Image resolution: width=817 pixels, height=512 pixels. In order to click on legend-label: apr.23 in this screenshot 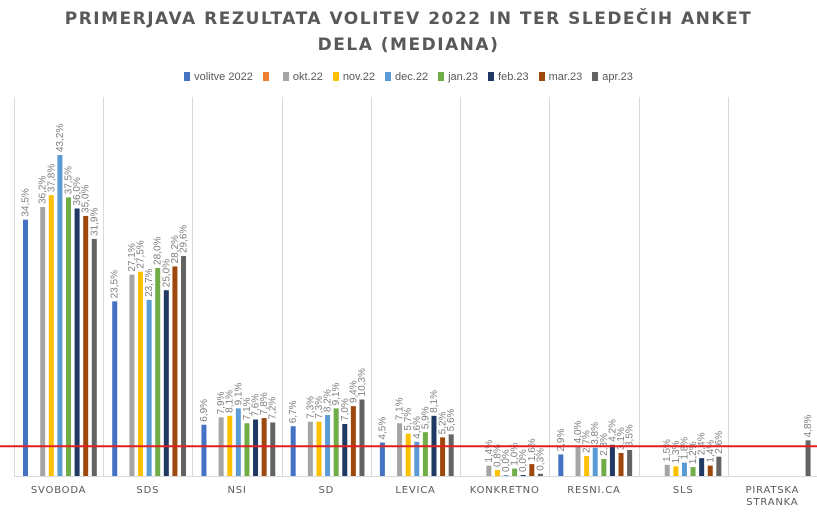, I will do `click(617, 77)`.